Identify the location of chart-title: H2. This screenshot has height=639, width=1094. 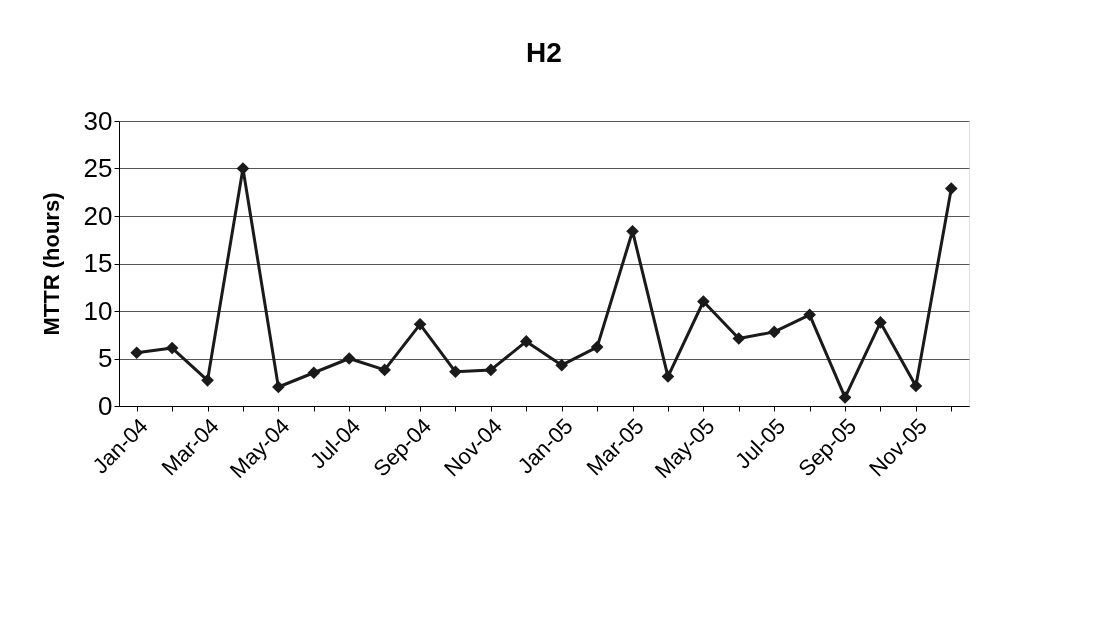
(544, 52).